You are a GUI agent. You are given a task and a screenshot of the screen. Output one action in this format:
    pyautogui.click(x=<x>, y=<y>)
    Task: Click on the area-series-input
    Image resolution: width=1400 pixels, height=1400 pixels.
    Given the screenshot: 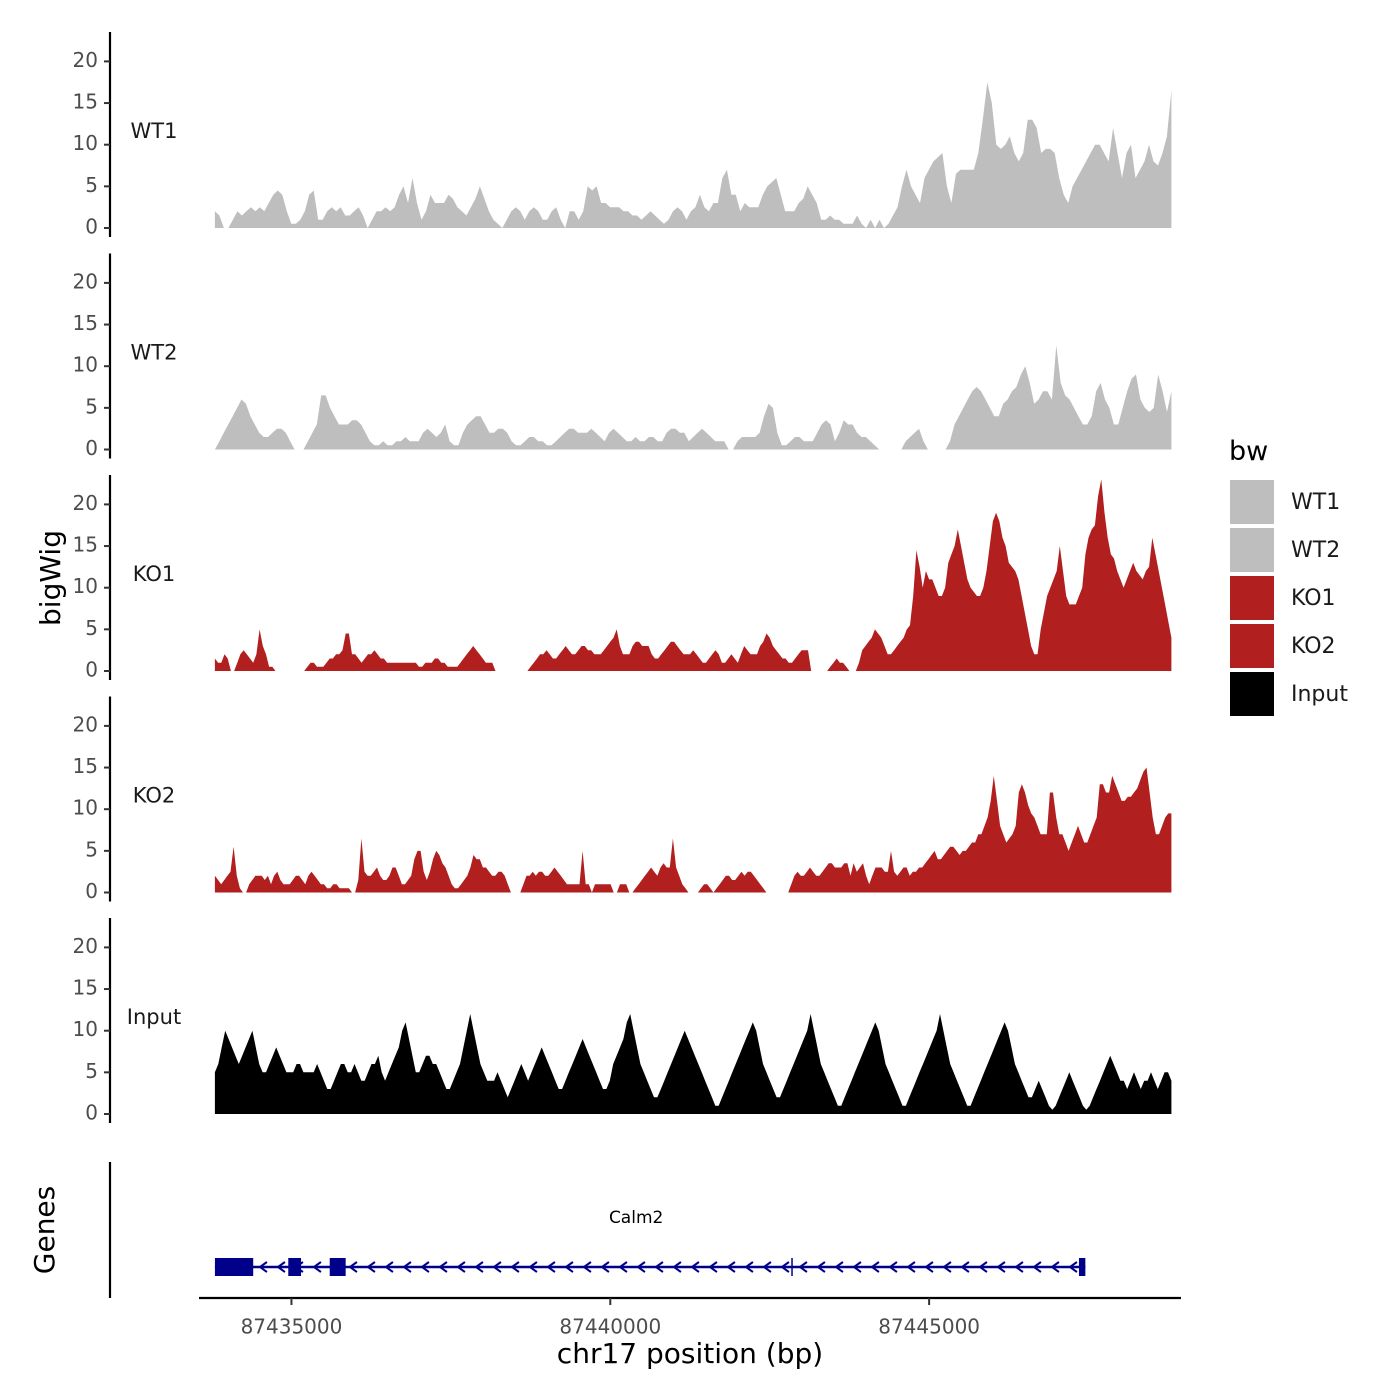 What is the action you would take?
    pyautogui.click(x=693, y=1064)
    